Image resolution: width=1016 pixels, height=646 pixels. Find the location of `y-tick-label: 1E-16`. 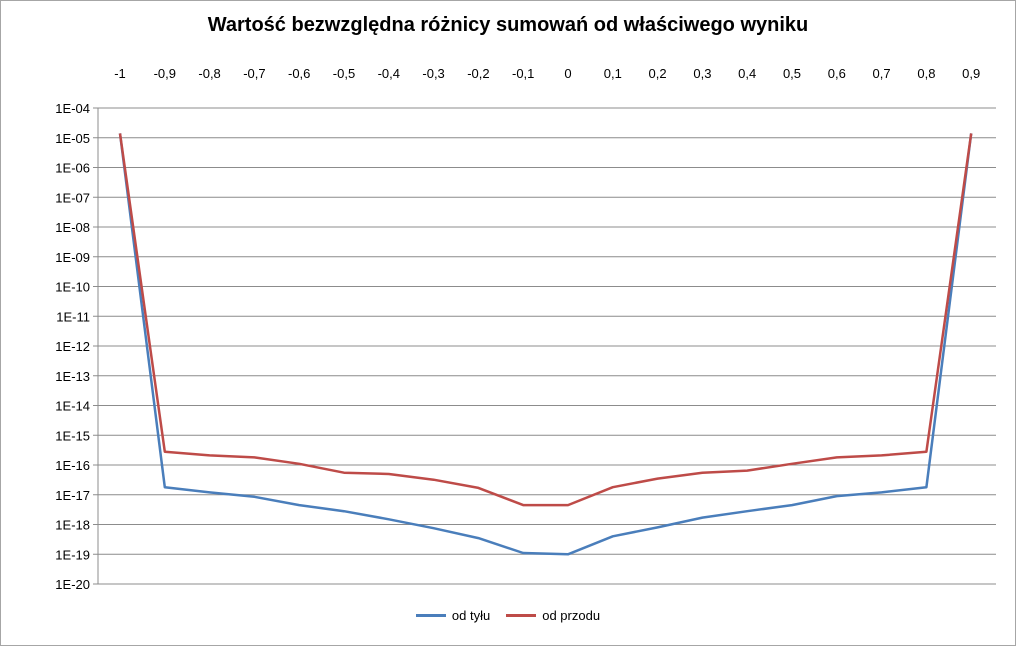

y-tick-label: 1E-16 is located at coordinates (72, 465).